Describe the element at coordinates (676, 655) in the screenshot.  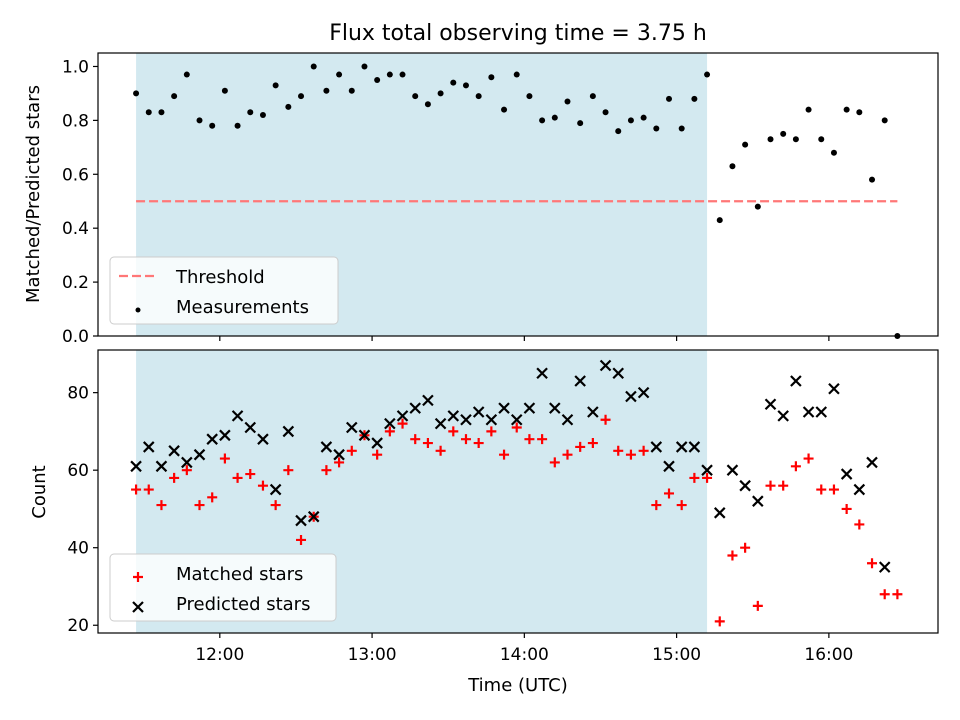
I see `x-tick-label: 15:00` at that location.